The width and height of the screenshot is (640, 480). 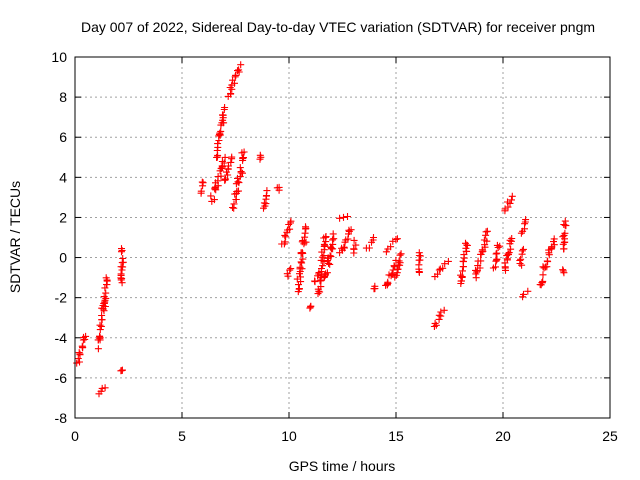 I want to click on y-tick-label: 4, so click(x=63, y=177).